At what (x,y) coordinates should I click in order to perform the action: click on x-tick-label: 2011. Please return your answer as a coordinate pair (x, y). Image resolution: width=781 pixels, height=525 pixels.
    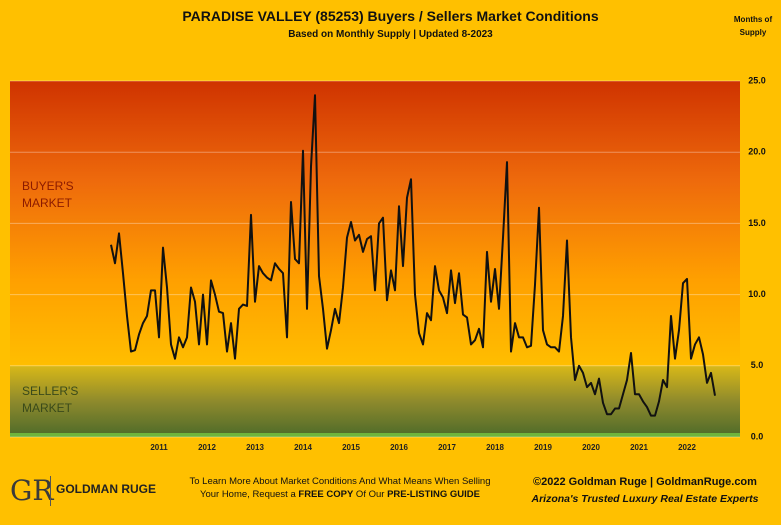
    Looking at the image, I should click on (159, 447).